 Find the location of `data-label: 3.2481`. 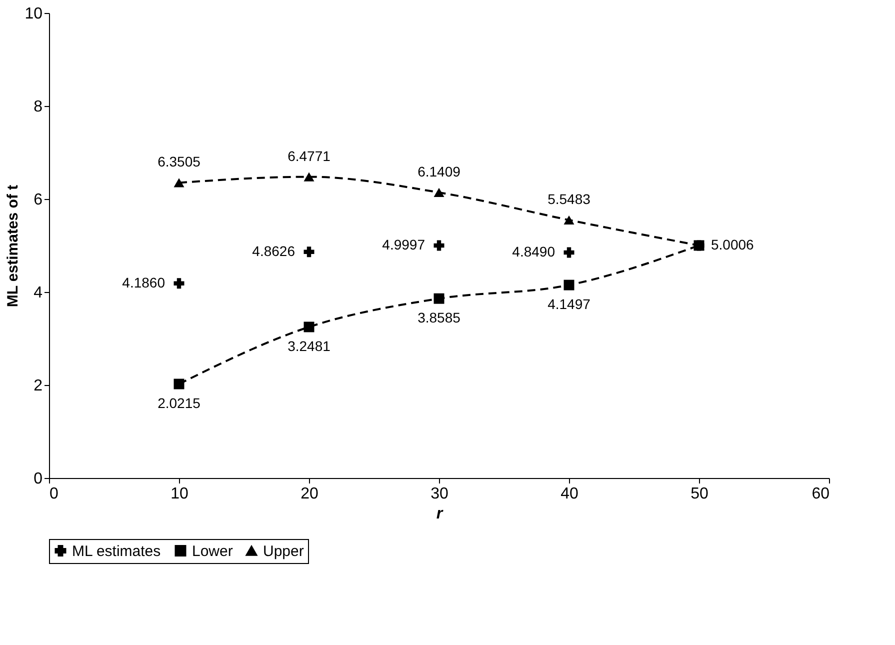

data-label: 3.2481 is located at coordinates (309, 346).